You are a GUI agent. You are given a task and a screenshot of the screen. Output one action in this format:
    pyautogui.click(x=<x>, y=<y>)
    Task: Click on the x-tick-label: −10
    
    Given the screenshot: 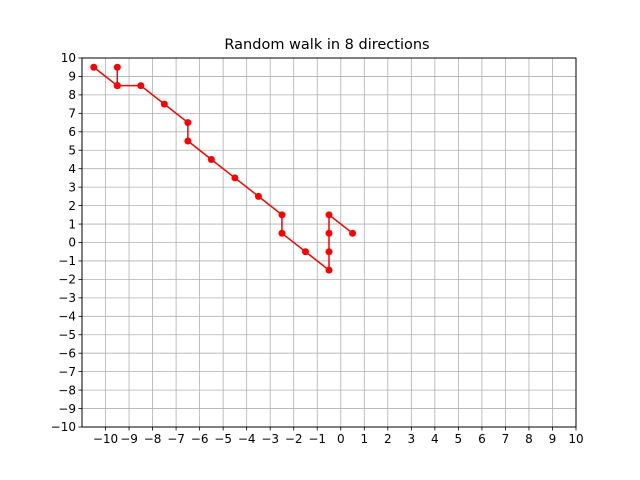 What is the action you would take?
    pyautogui.click(x=105, y=439)
    